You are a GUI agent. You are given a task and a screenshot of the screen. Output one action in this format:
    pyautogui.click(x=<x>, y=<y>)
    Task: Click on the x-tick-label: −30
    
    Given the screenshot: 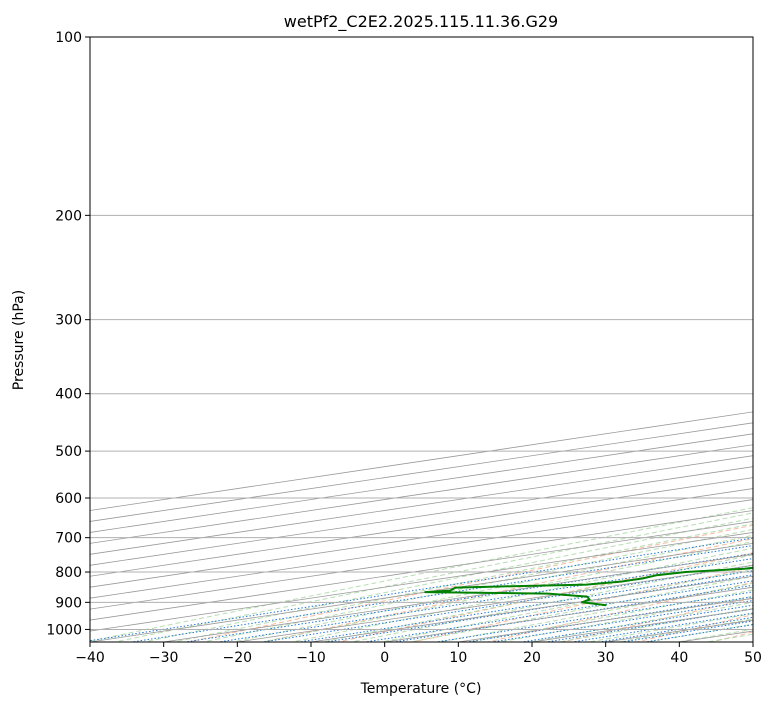 What is the action you would take?
    pyautogui.click(x=164, y=658)
    